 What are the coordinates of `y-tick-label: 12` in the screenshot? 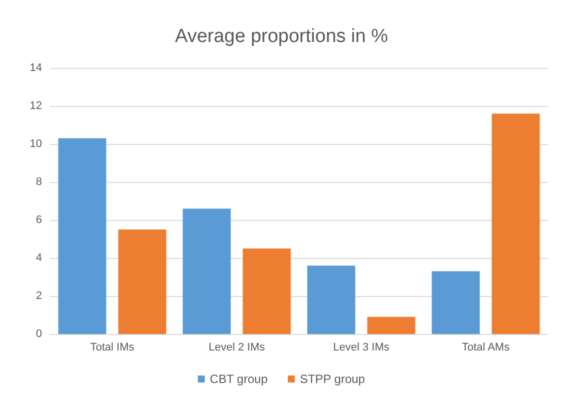 It's located at (36, 106).